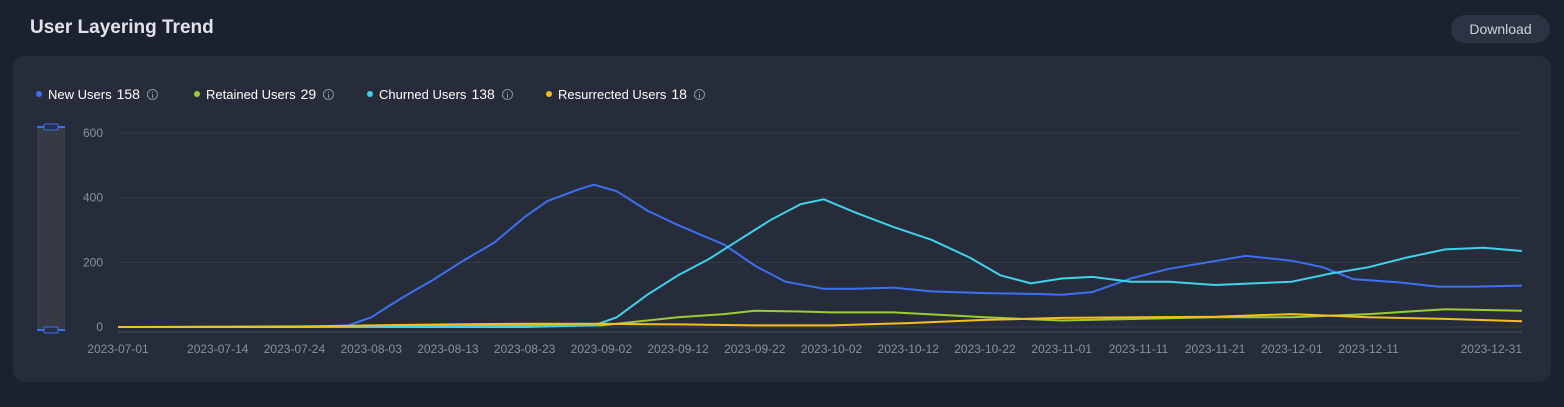 Image resolution: width=1564 pixels, height=407 pixels. What do you see at coordinates (602, 349) in the screenshot?
I see `x-tick-label: 2023-09-02` at bounding box center [602, 349].